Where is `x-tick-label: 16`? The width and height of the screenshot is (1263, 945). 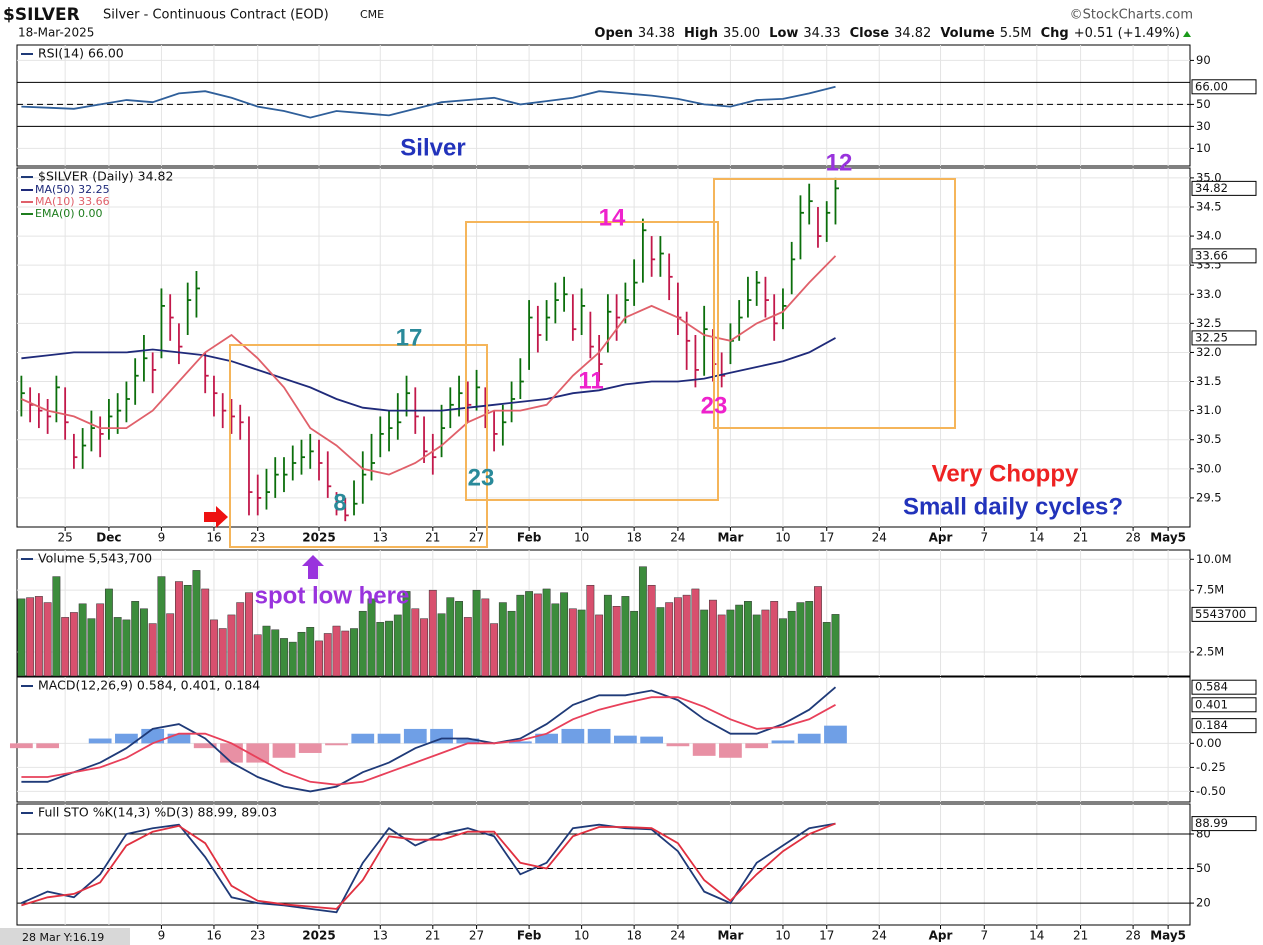 x-tick-label: 16 is located at coordinates (213, 936).